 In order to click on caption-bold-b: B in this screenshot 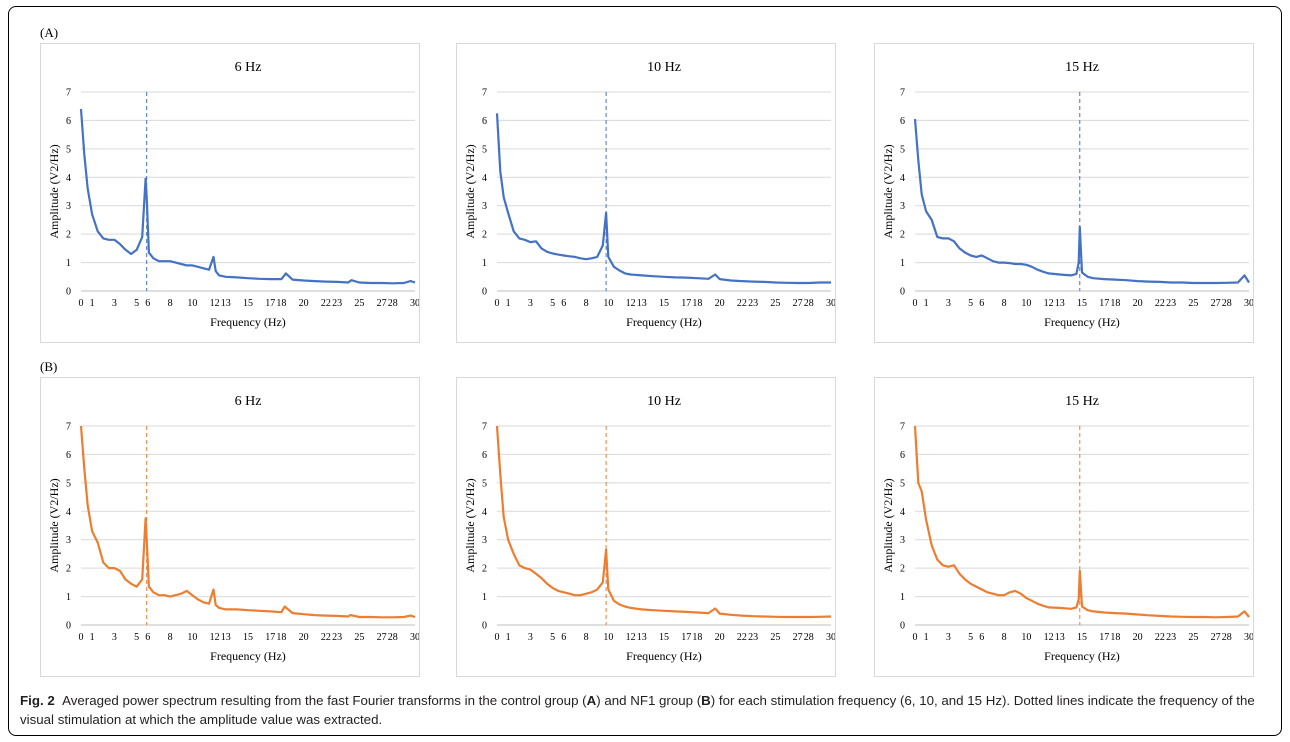, I will do `click(706, 700)`.